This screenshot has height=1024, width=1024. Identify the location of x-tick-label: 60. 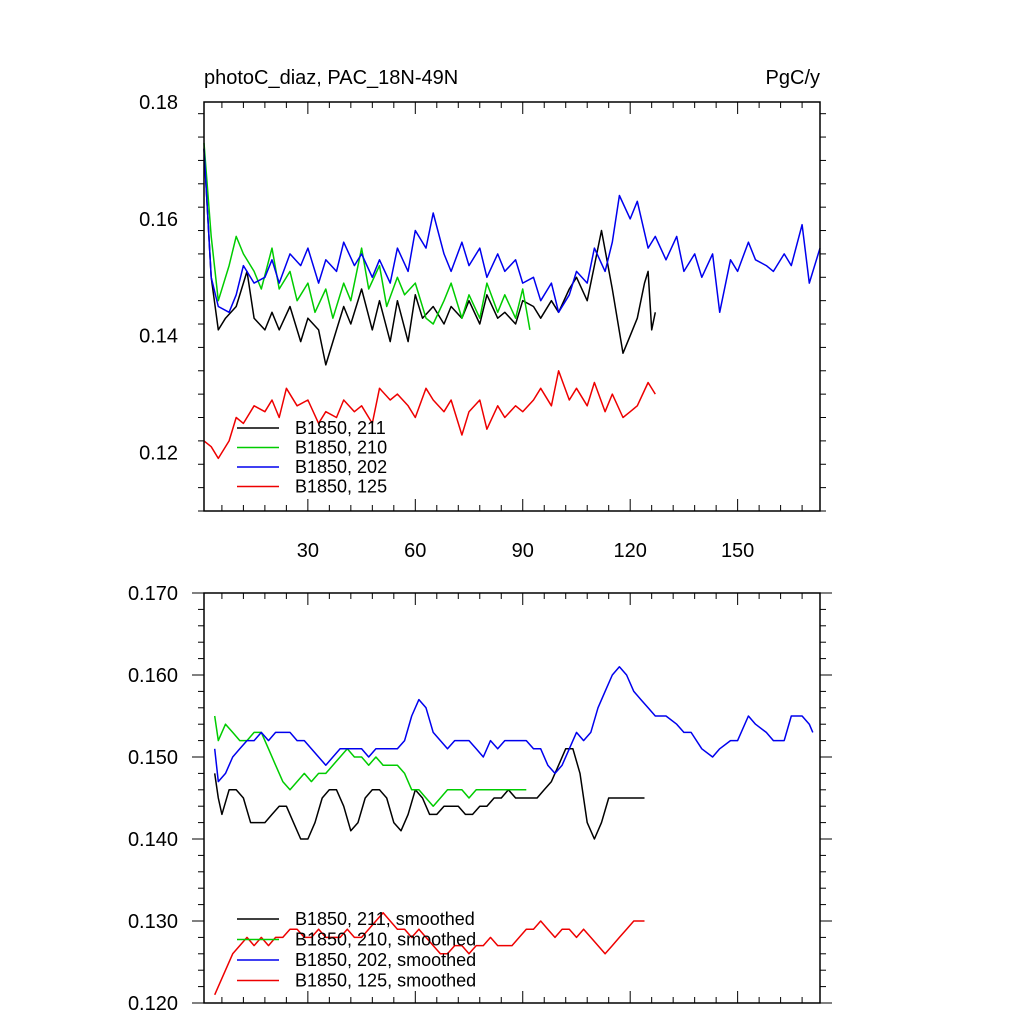
(415, 551).